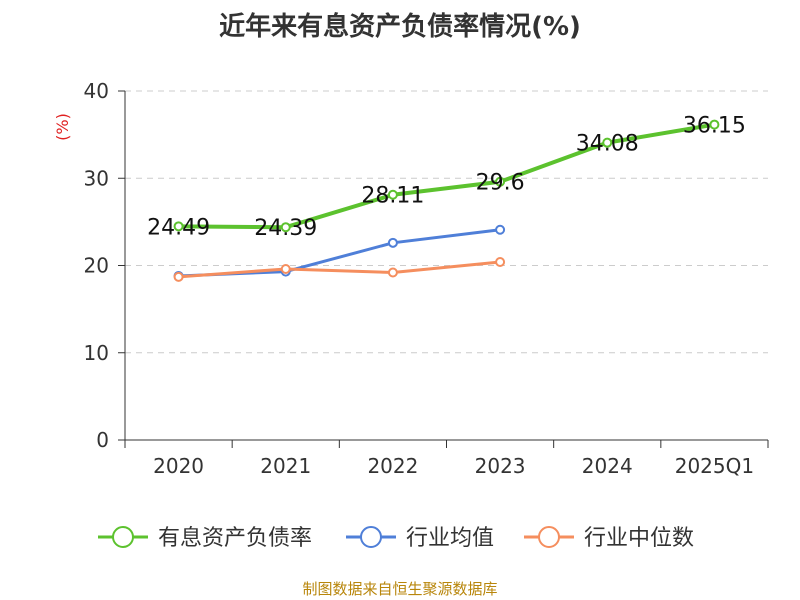  Describe the element at coordinates (235, 538) in the screenshot. I see `legend-label-0: 有息资产负债率` at that location.